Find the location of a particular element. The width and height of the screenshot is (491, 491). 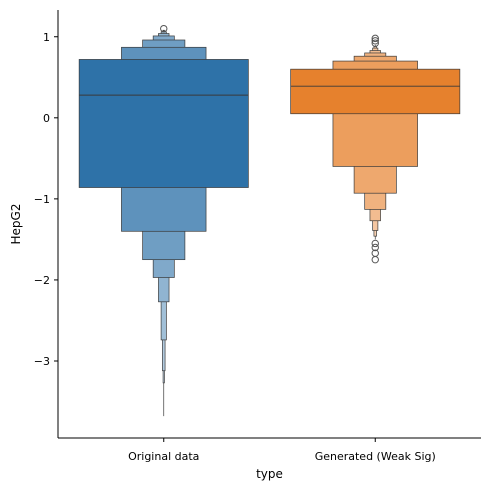

x-tick-label: Original data is located at coordinates (163, 456).